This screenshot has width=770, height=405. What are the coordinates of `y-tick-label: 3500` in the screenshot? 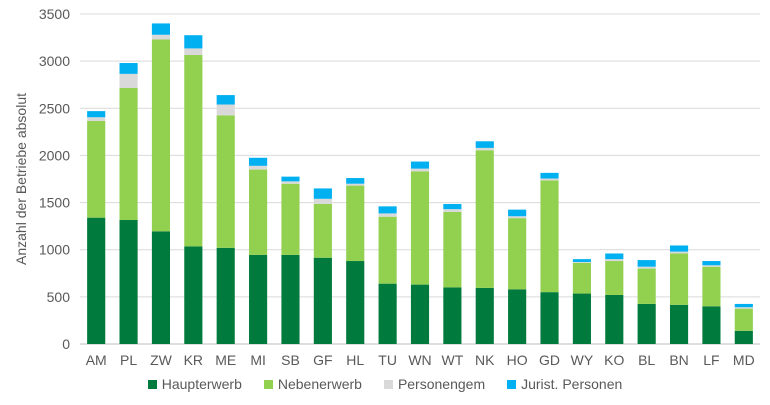 It's located at (54, 14).